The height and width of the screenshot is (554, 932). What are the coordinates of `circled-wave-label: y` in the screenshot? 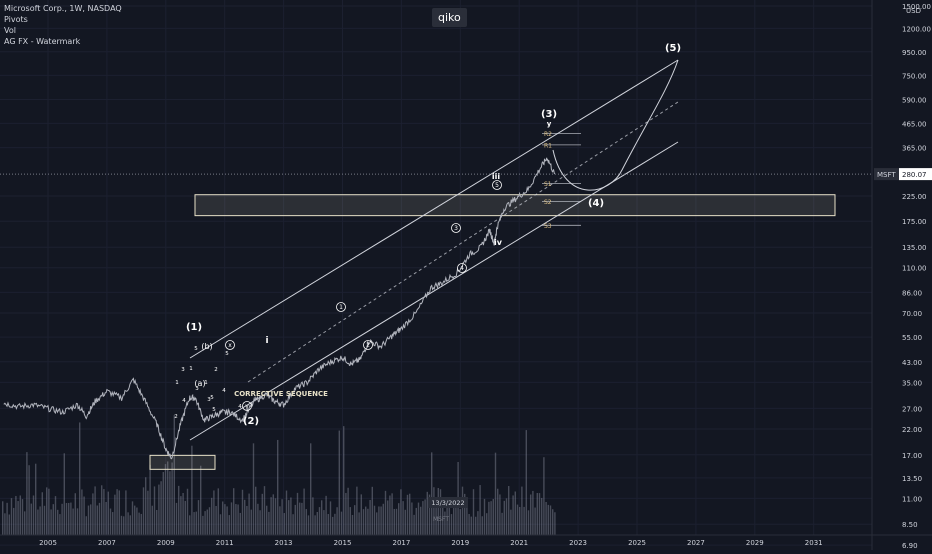 It's located at (247, 406).